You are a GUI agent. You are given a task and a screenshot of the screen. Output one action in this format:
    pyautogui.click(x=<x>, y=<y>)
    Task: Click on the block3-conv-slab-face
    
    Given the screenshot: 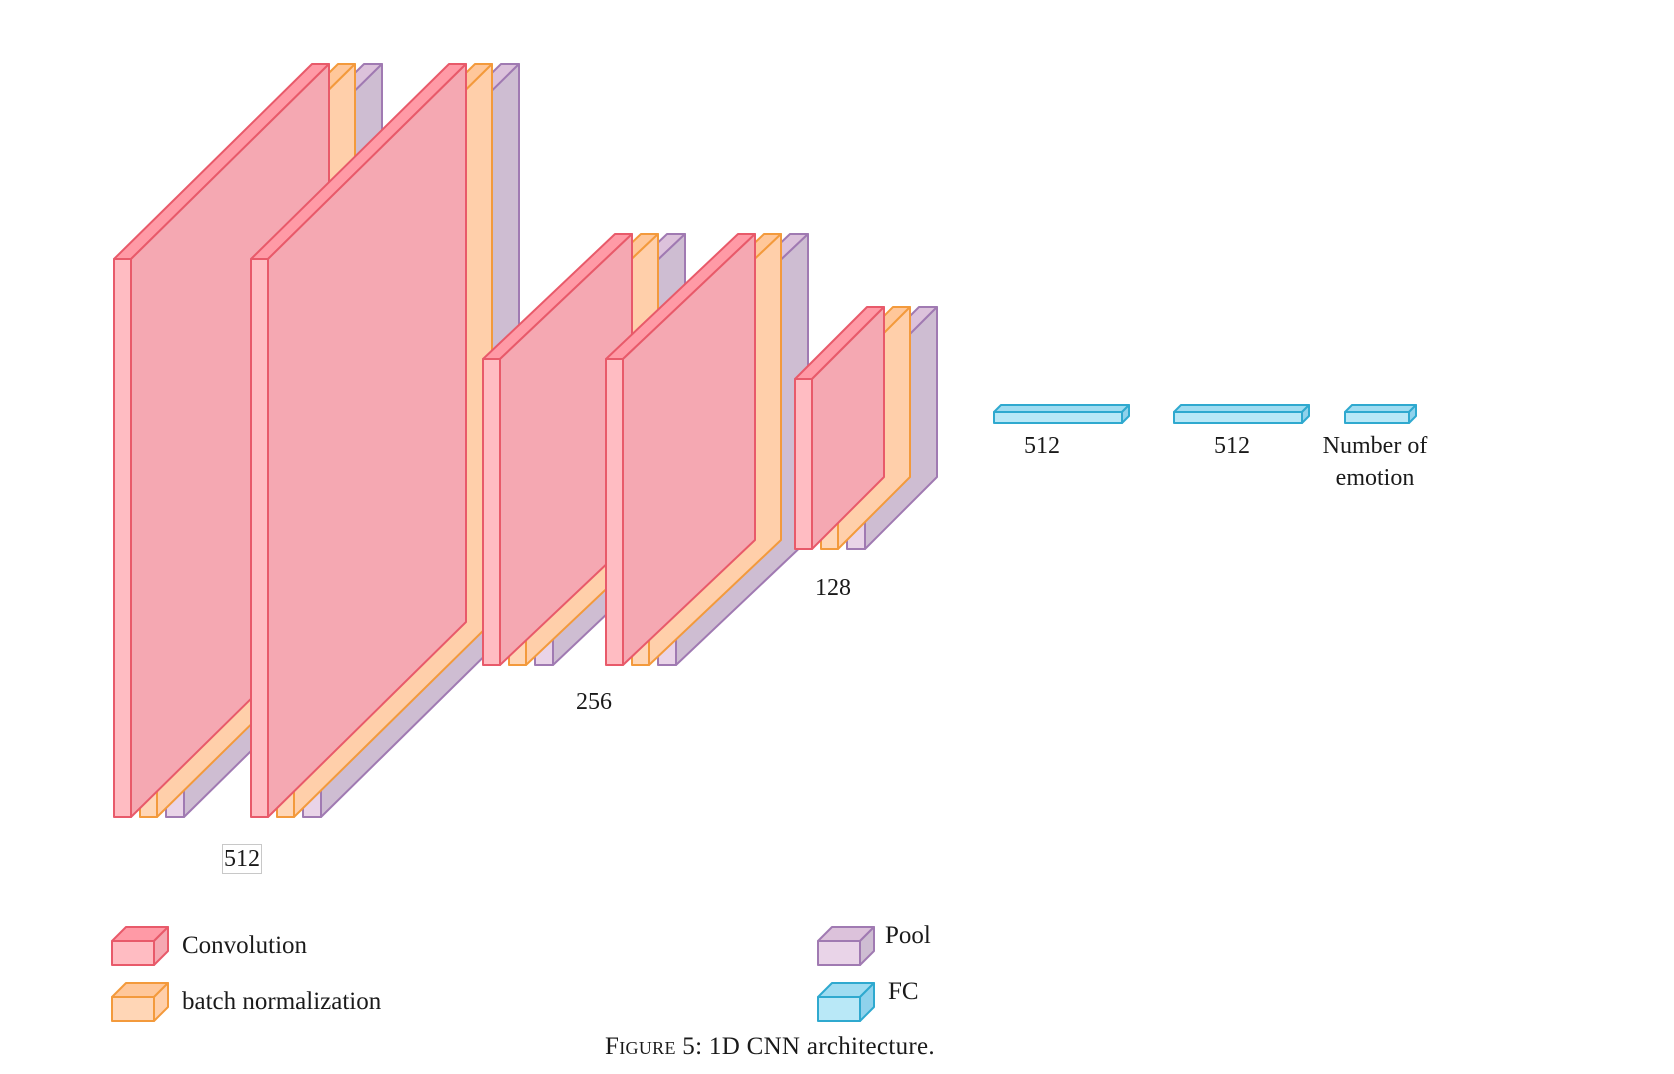 What is the action you would take?
    pyautogui.click(x=491, y=512)
    